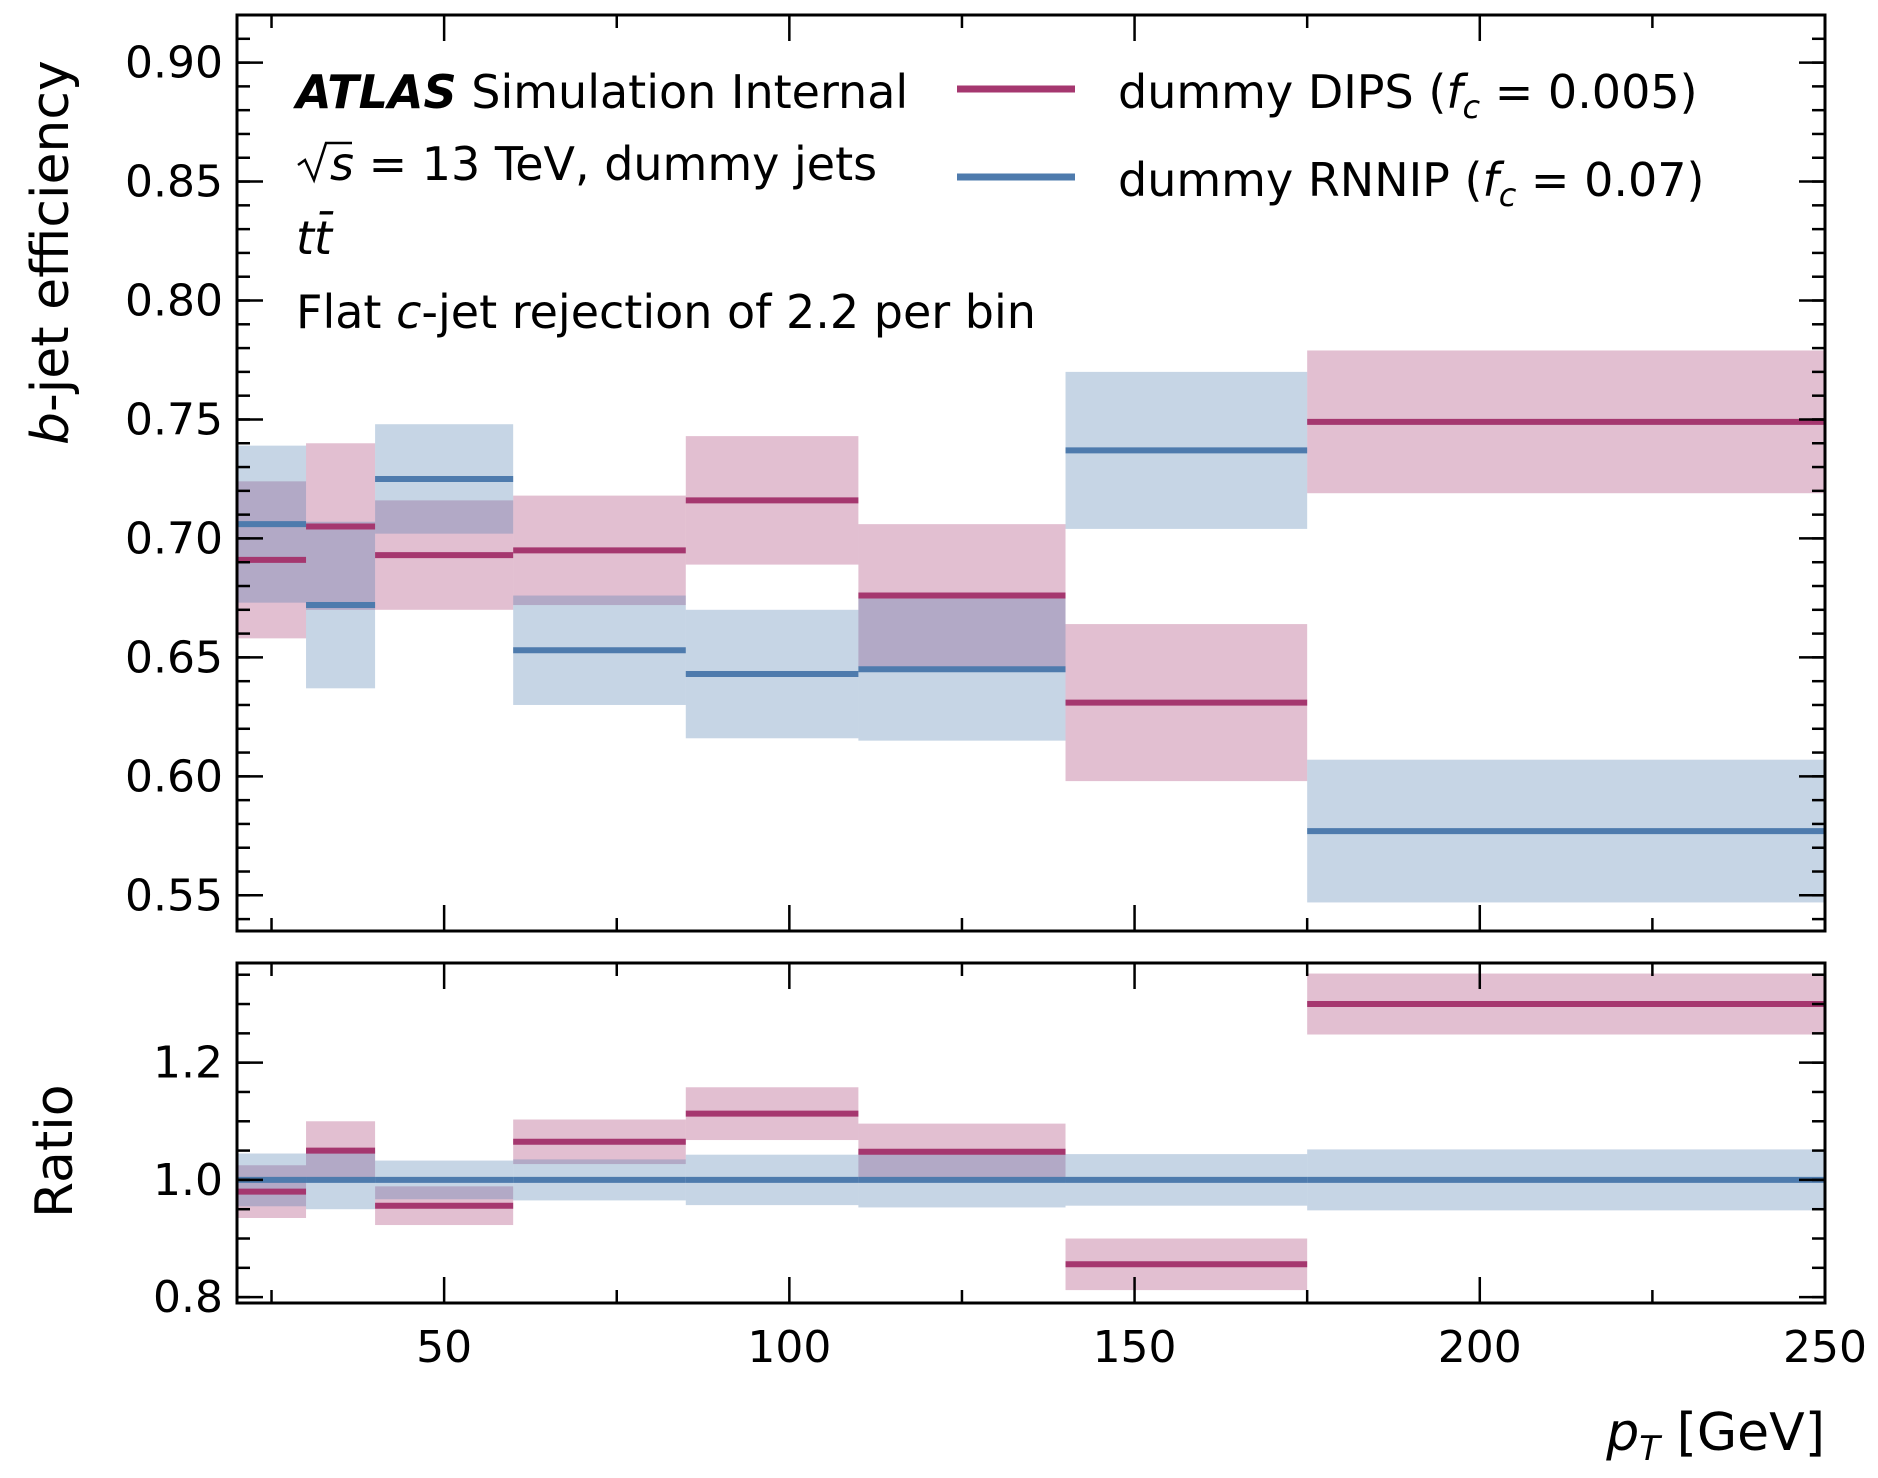 This screenshot has height=1478, width=1878. What do you see at coordinates (1284, 180) in the screenshot?
I see `legend-label-rnnip-name: dummy RNNIP` at bounding box center [1284, 180].